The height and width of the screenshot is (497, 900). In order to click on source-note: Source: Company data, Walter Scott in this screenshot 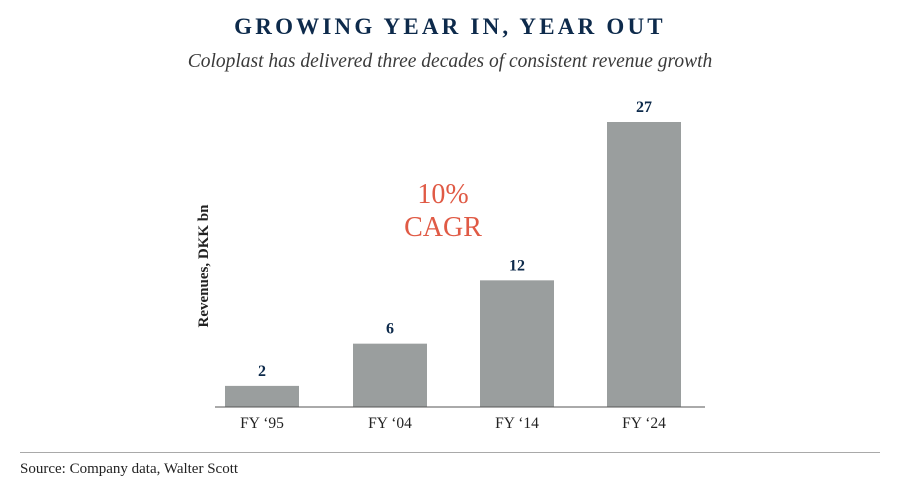, I will do `click(129, 469)`.